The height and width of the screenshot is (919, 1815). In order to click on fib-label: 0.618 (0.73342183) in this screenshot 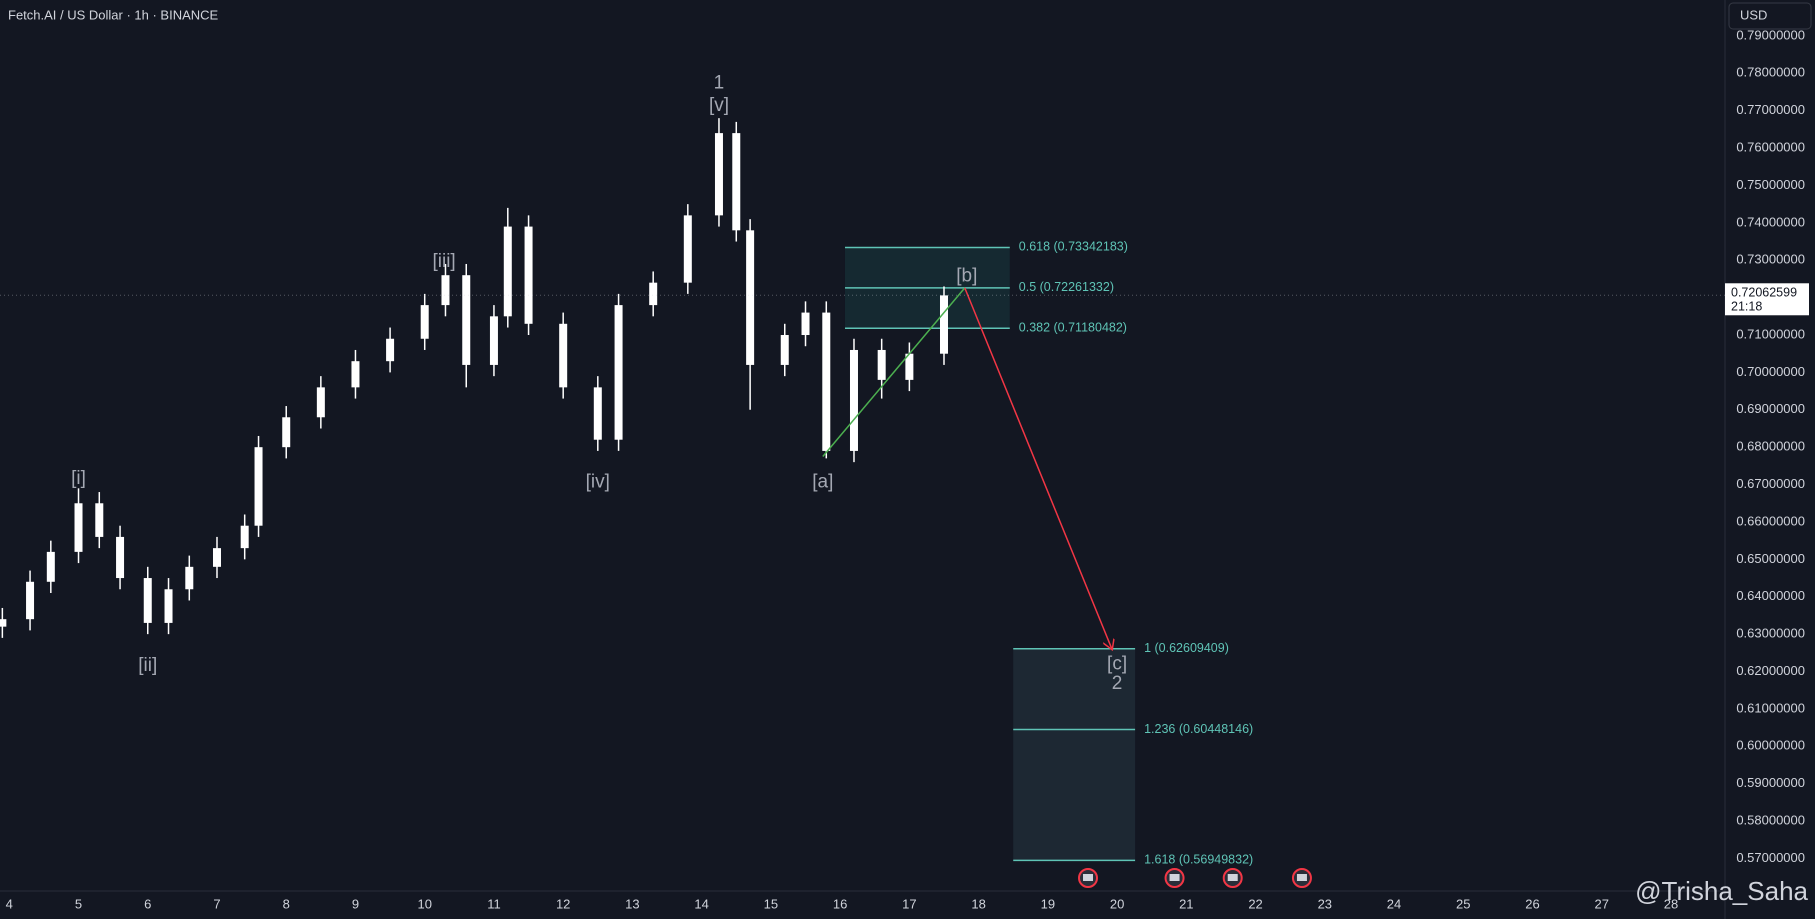, I will do `click(1073, 247)`.